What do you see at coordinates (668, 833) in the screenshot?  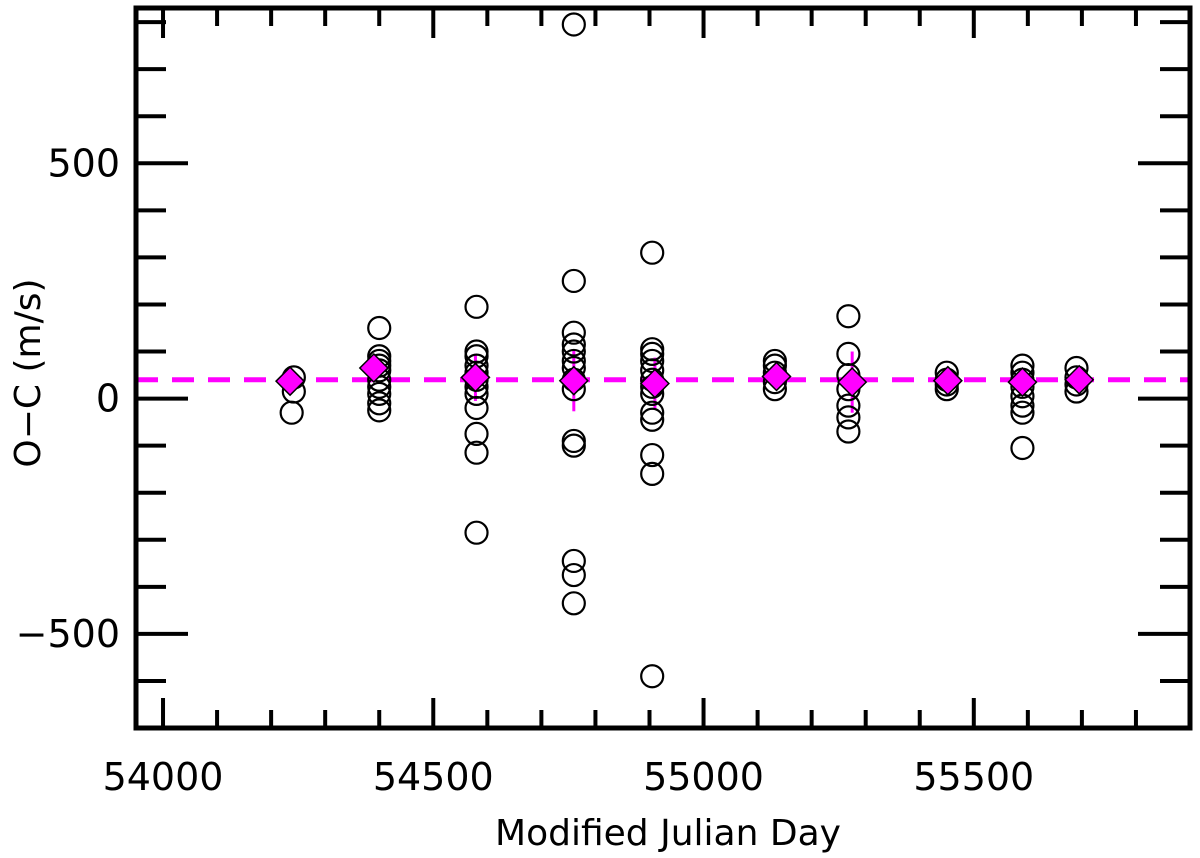 I see `x-axis-title: Modified Julian Day` at bounding box center [668, 833].